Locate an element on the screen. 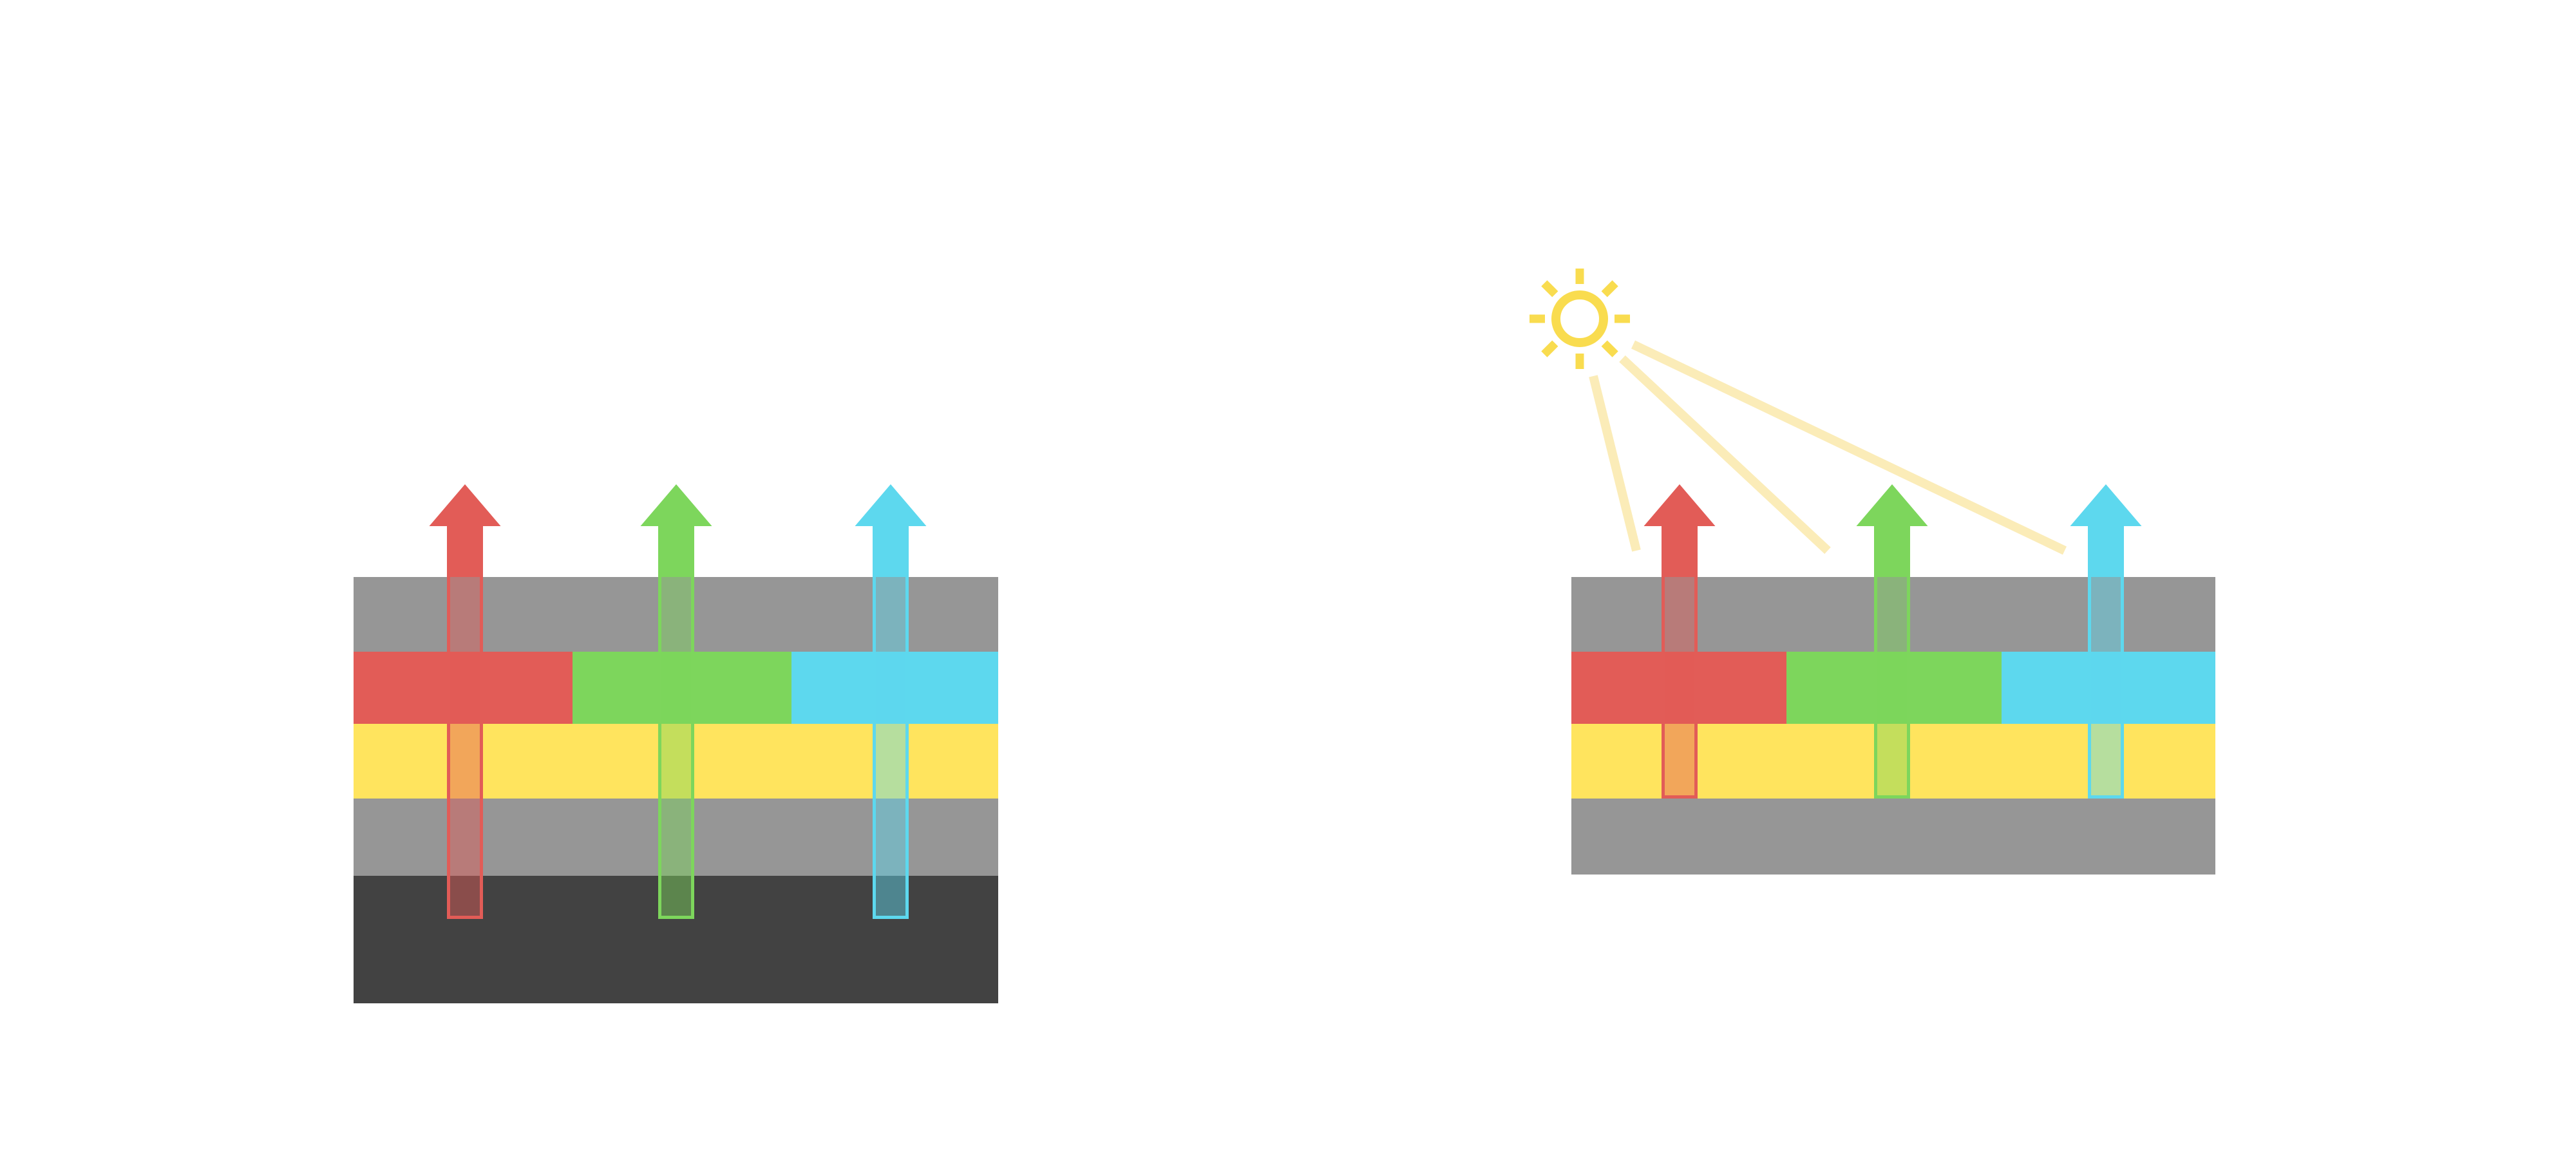 The width and height of the screenshot is (2576, 1154). sun-icon is located at coordinates (1580, 319).